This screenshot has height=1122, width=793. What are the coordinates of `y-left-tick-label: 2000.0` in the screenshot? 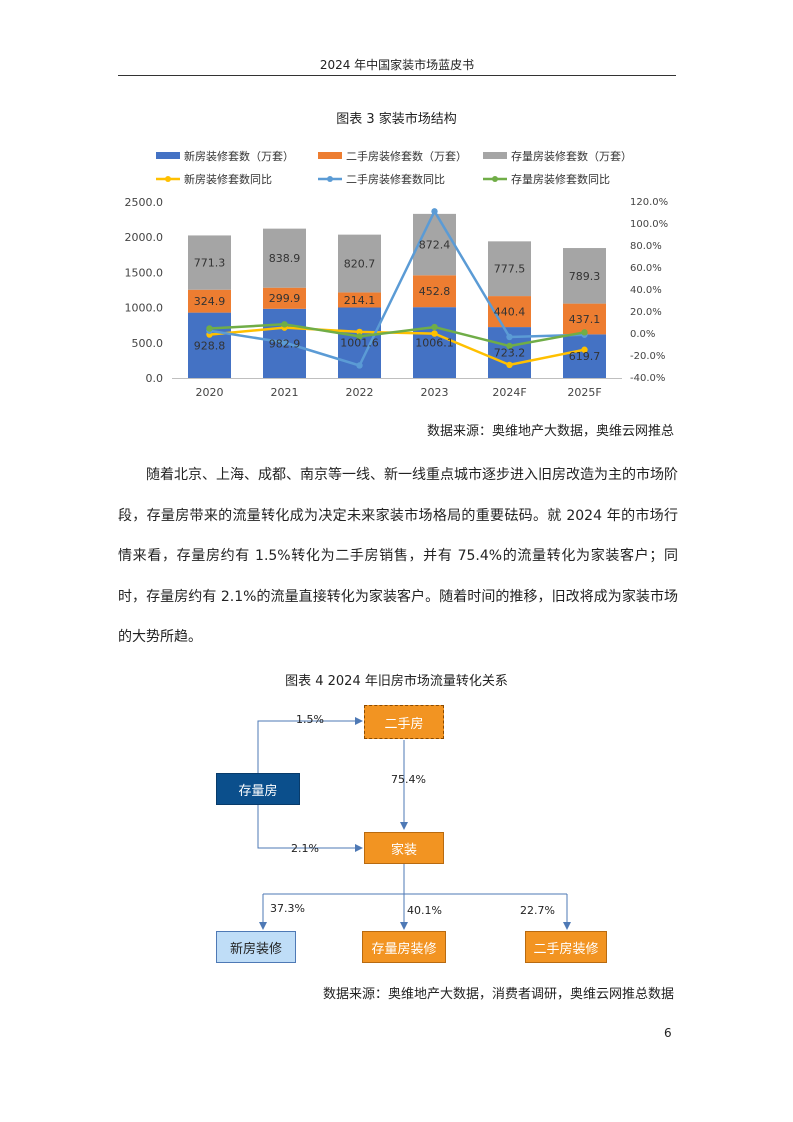 It's located at (144, 237).